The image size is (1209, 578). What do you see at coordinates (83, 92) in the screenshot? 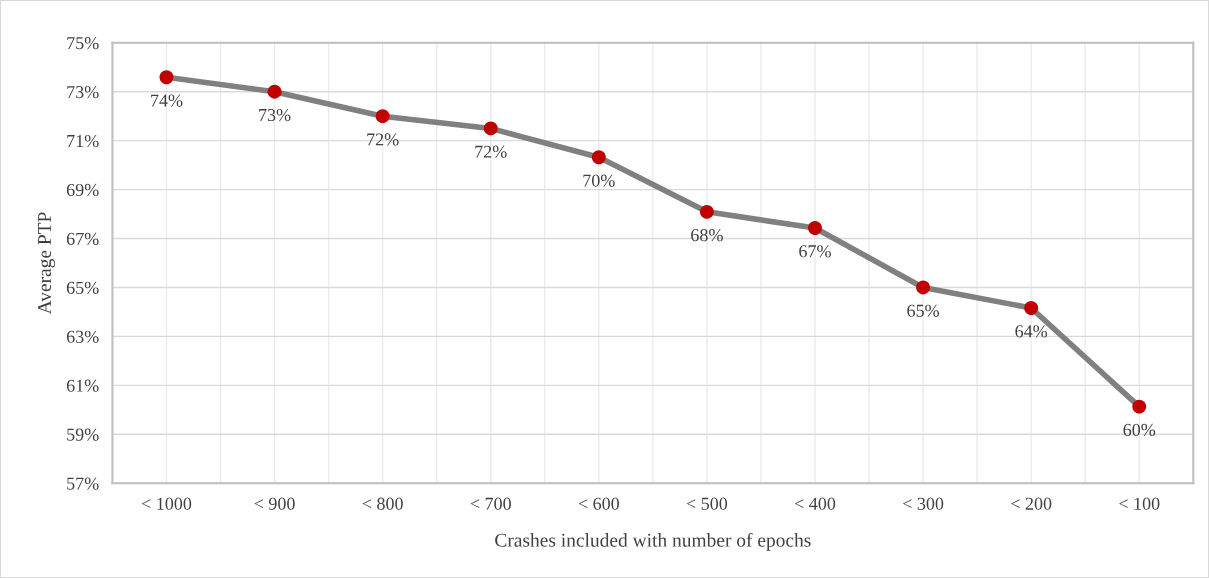
I see `y-tick-label: 73%` at bounding box center [83, 92].